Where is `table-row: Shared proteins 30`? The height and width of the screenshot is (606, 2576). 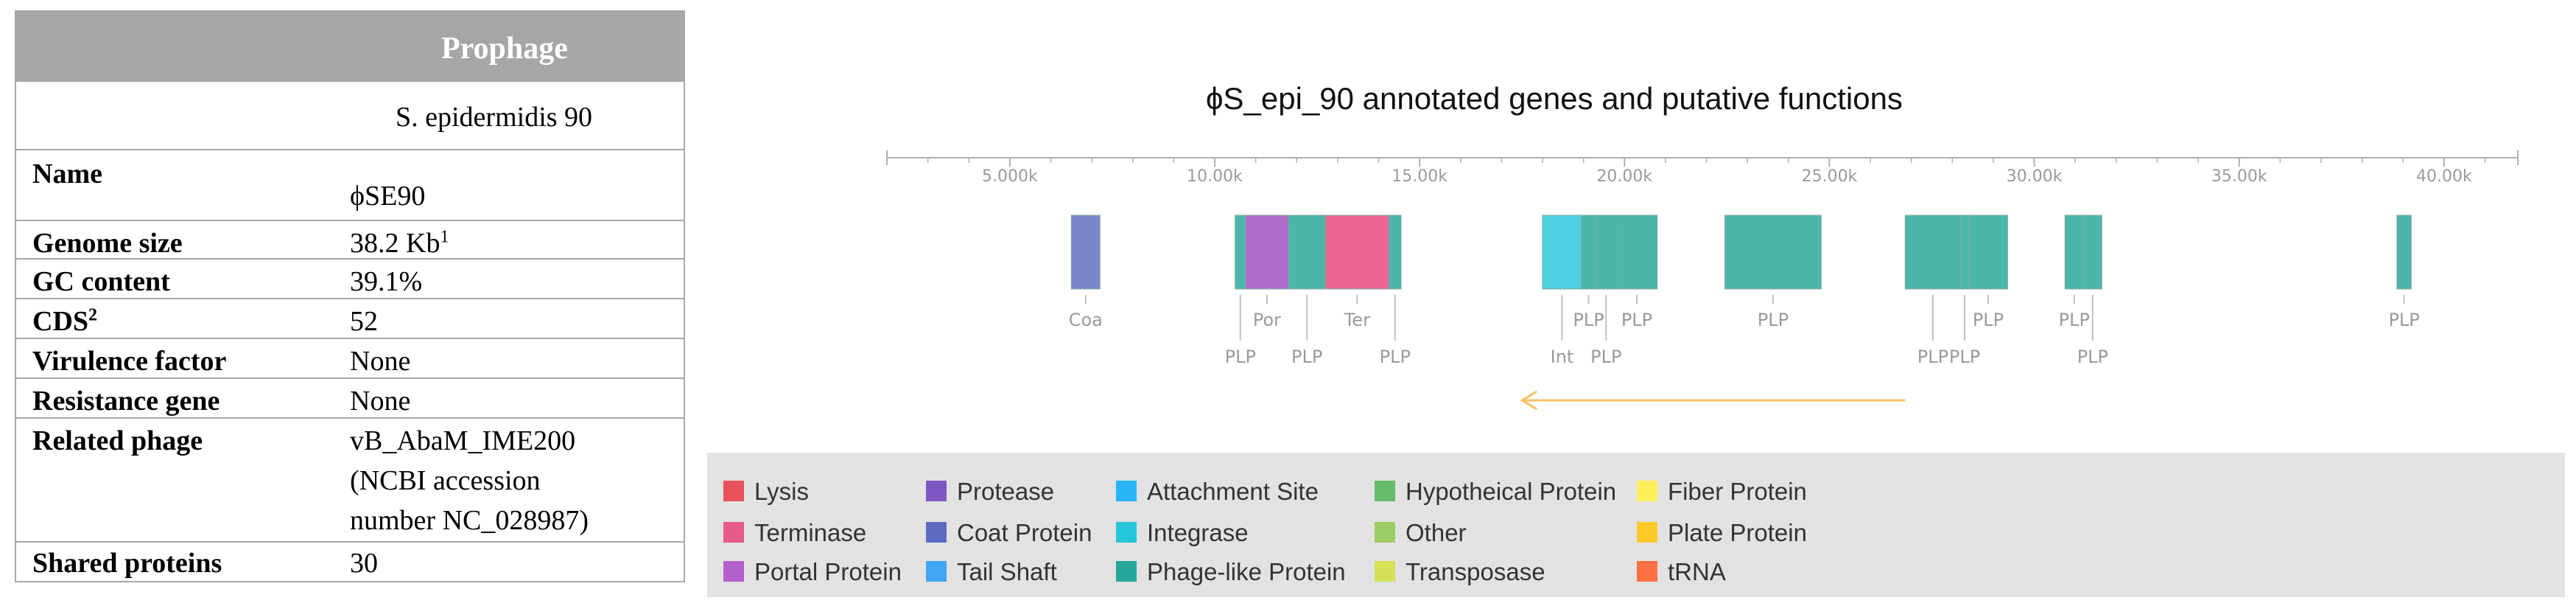
table-row: Shared proteins 30 is located at coordinates (350, 561).